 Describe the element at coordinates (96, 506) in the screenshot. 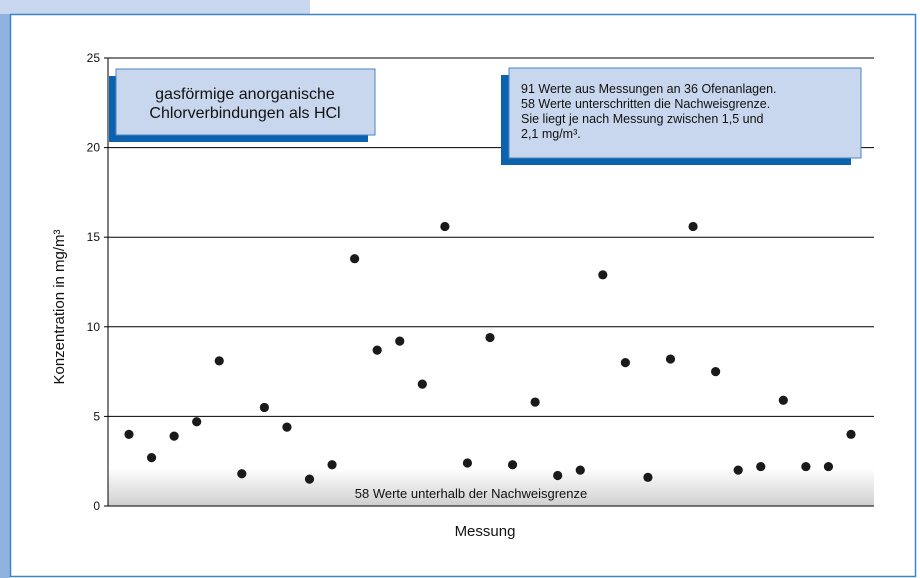

I see `y-tick-label: 0` at that location.